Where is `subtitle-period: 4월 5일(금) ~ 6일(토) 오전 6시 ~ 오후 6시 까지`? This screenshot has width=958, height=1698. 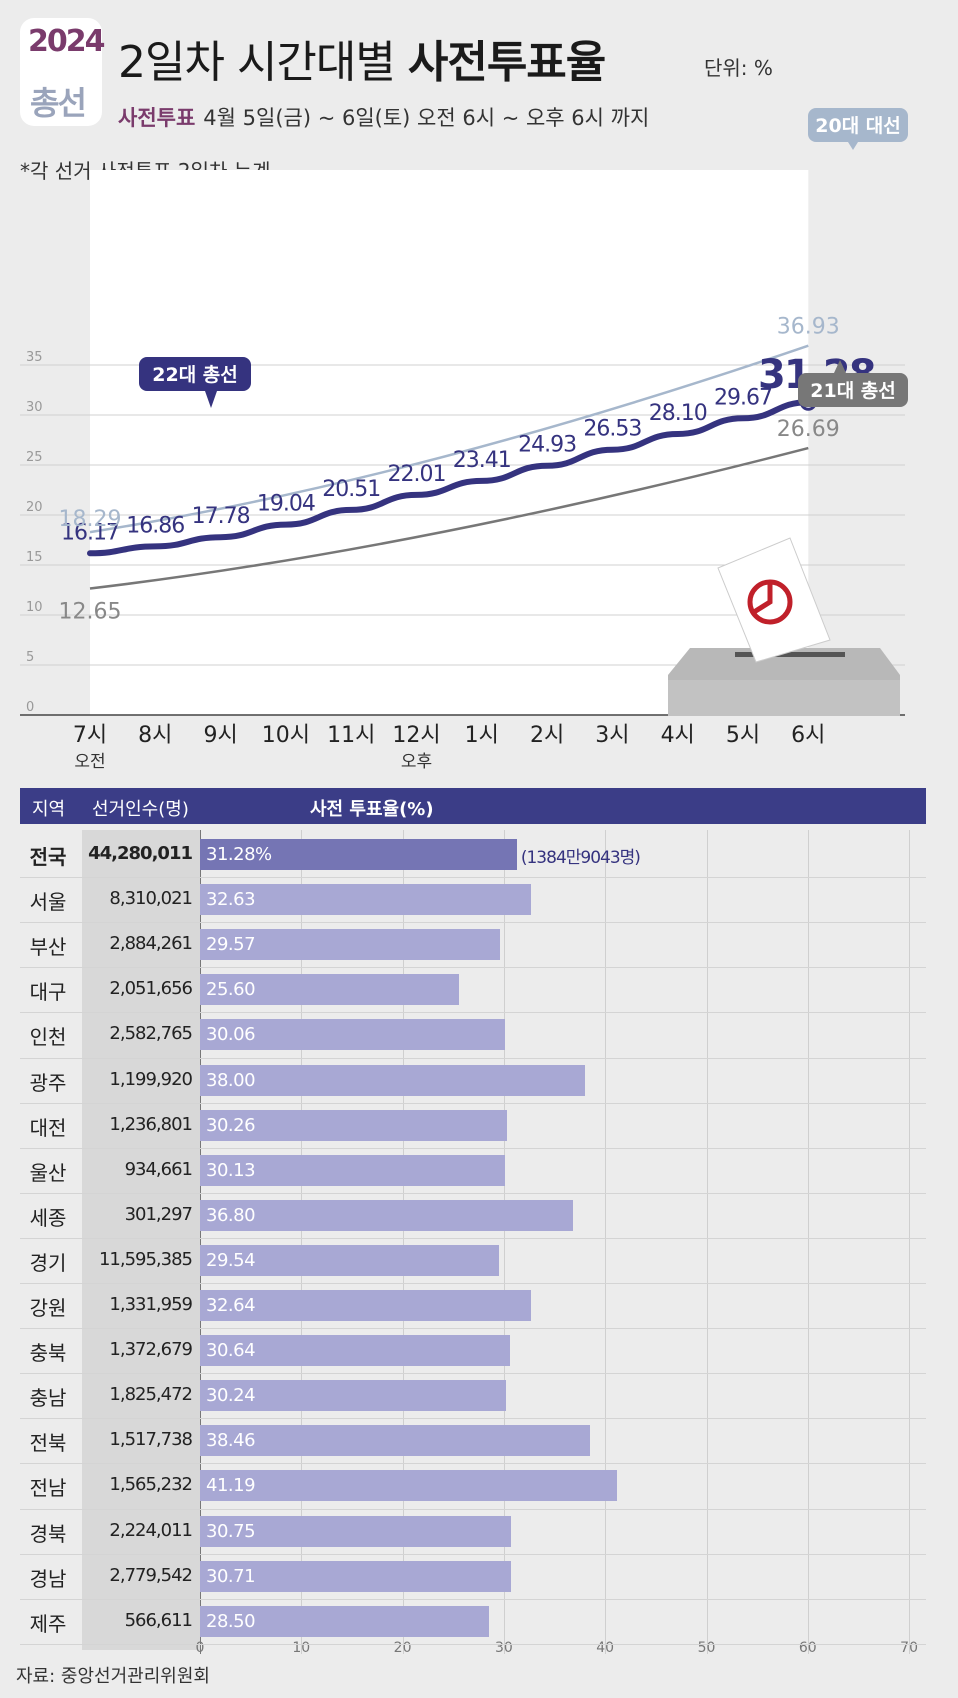
subtitle-period: 4월 5일(금) ~ 6일(토) 오전 6시 ~ 오후 6시 까지 is located at coordinates (426, 118).